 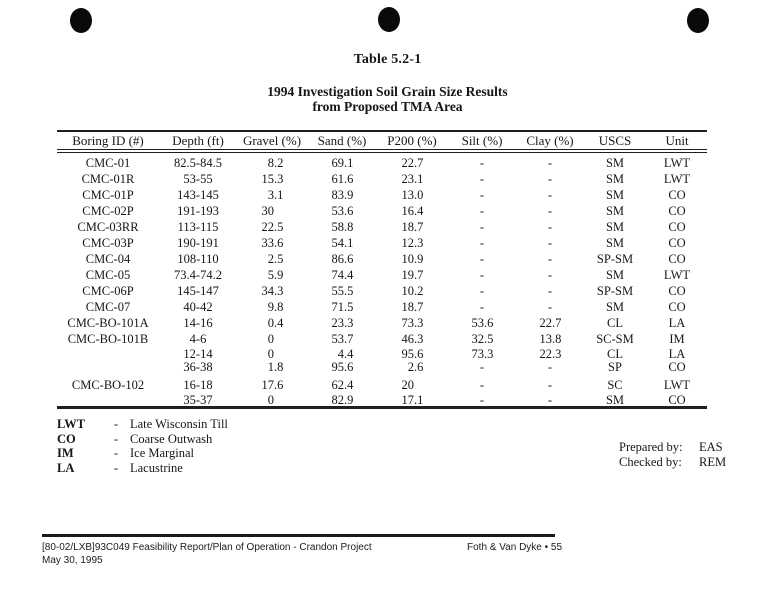 What do you see at coordinates (275, 323) in the screenshot?
I see `numeric-value: 0.4` at bounding box center [275, 323].